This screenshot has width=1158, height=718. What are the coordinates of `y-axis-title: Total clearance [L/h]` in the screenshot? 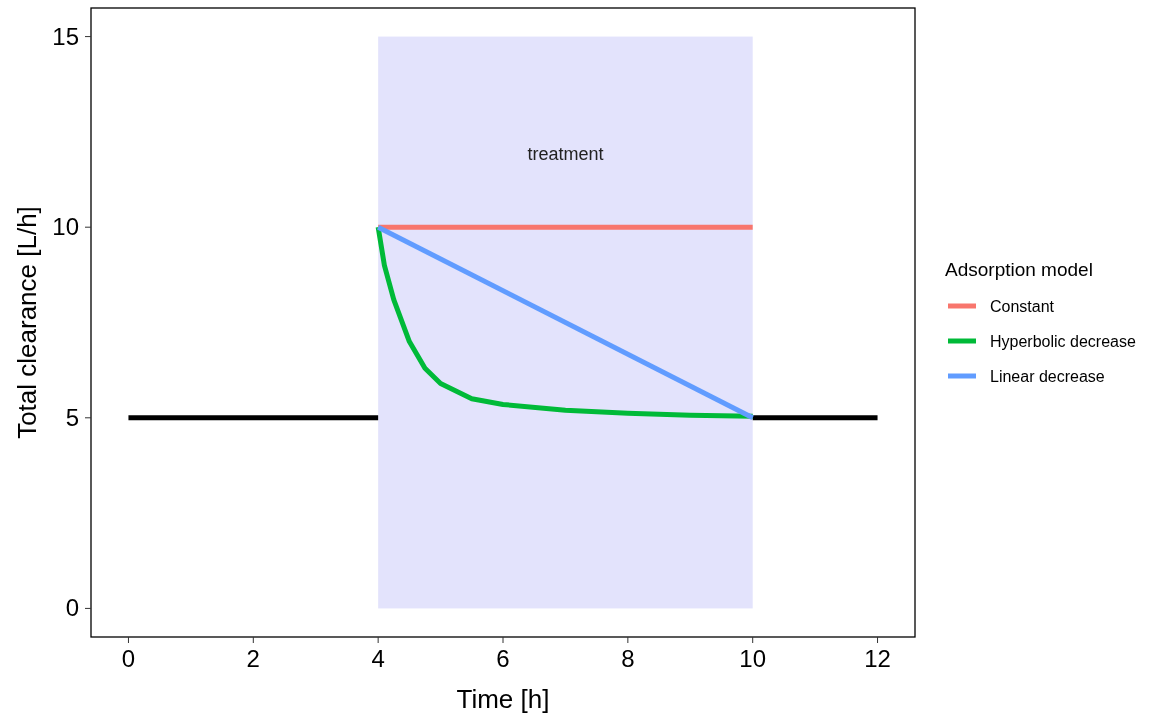 It's located at (27, 322).